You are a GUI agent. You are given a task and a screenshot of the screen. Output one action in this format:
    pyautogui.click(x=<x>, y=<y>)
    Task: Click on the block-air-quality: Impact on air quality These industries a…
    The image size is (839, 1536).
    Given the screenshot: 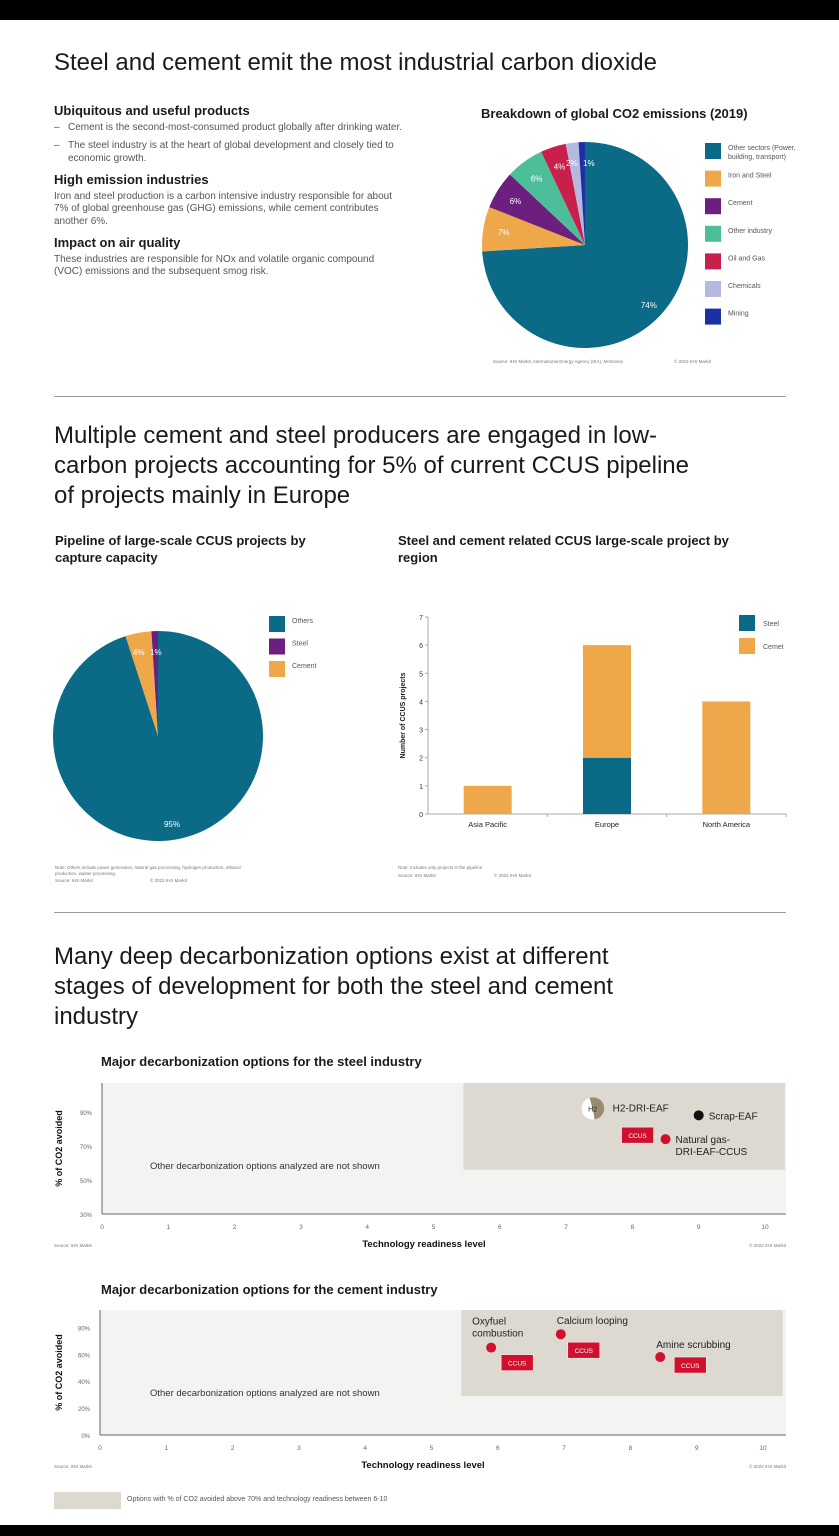 What is the action you would take?
    pyautogui.click(x=229, y=257)
    